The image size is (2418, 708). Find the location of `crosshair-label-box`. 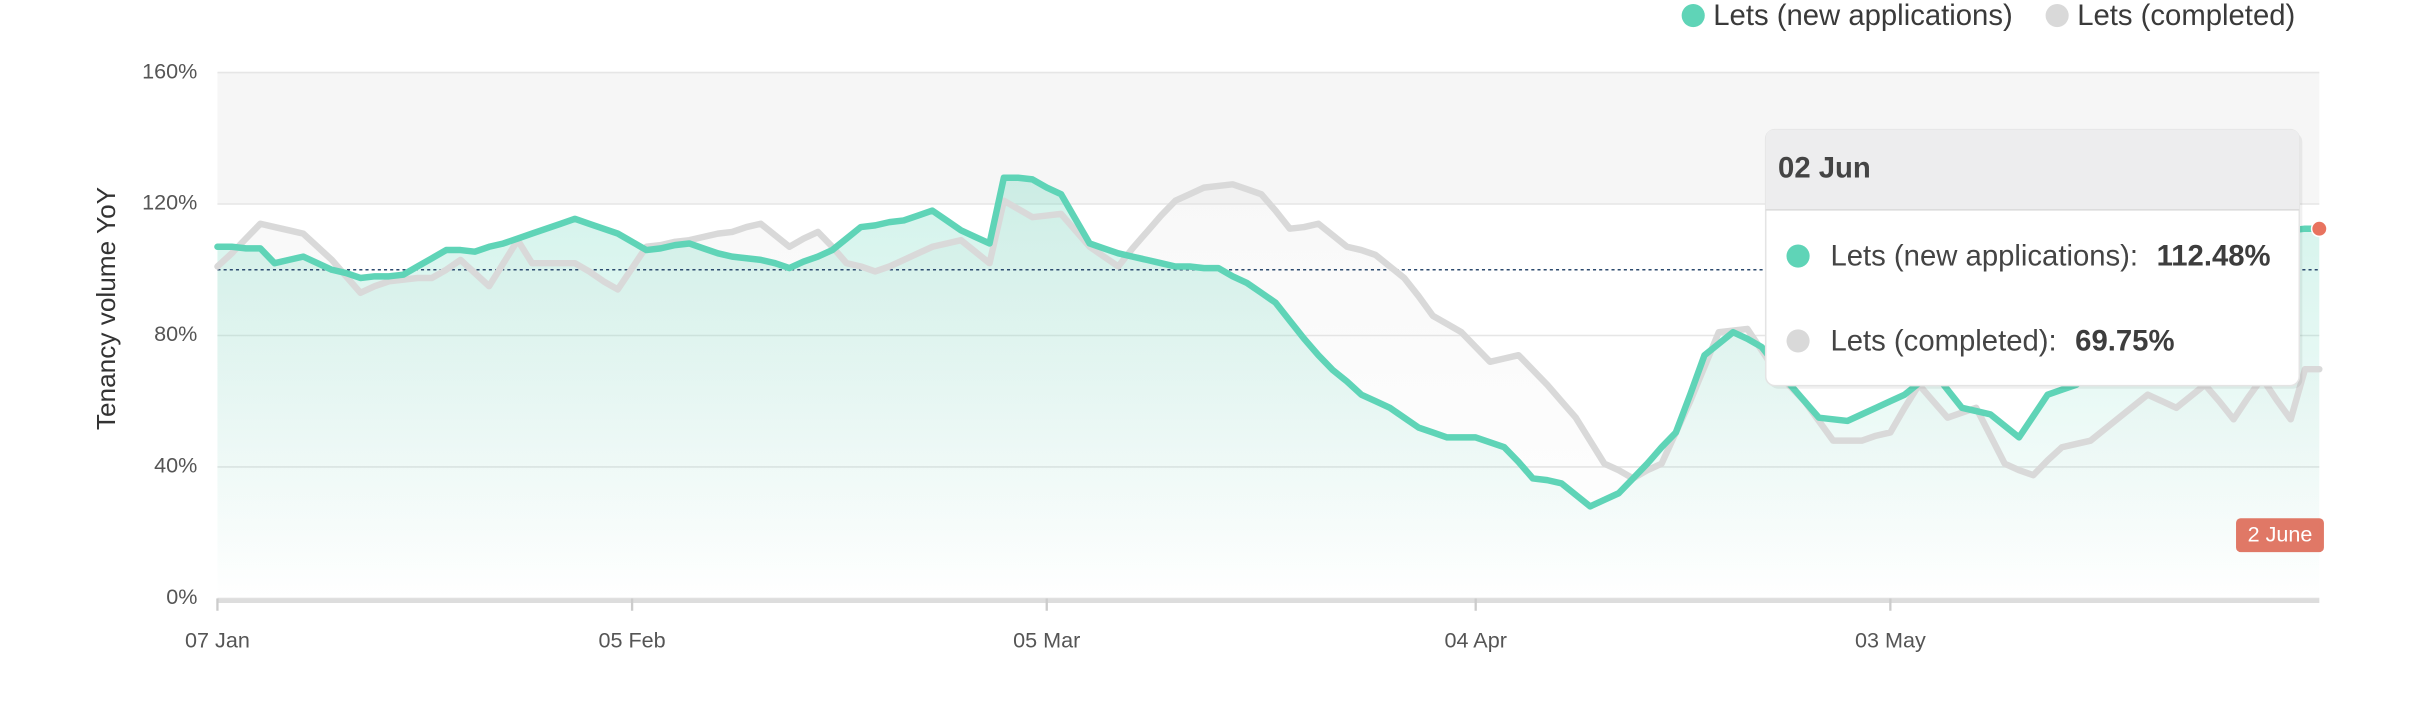

crosshair-label-box is located at coordinates (2280, 535).